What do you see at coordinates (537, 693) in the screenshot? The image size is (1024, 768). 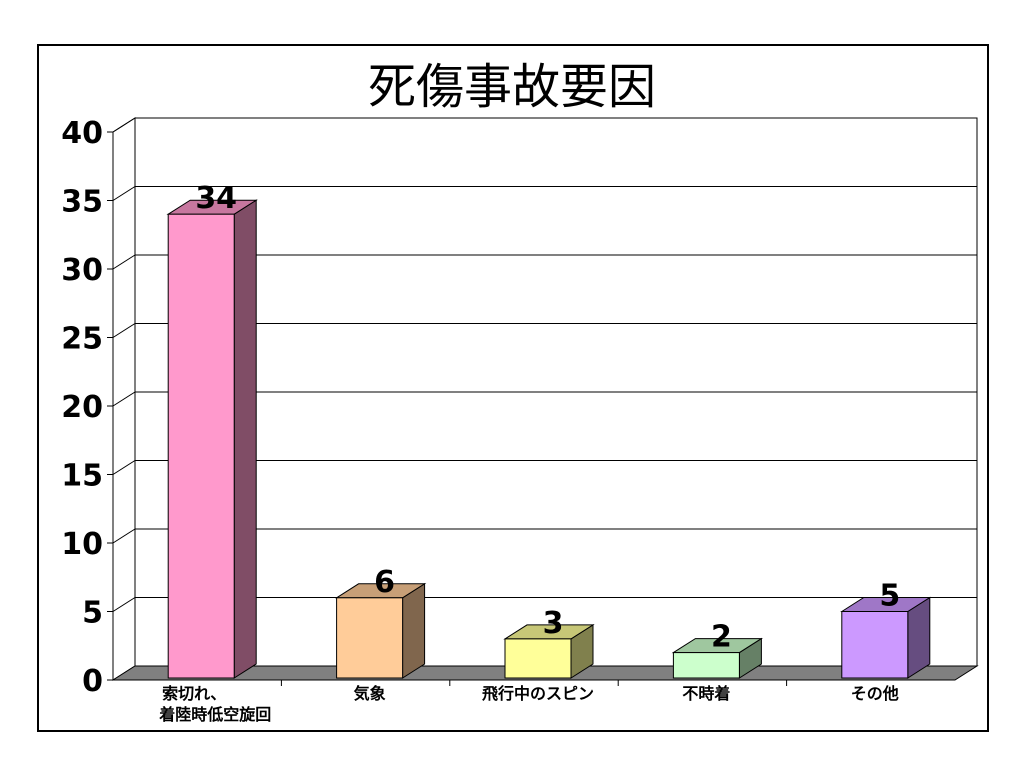 I see `x-tick-label: 飛行中のスピン` at bounding box center [537, 693].